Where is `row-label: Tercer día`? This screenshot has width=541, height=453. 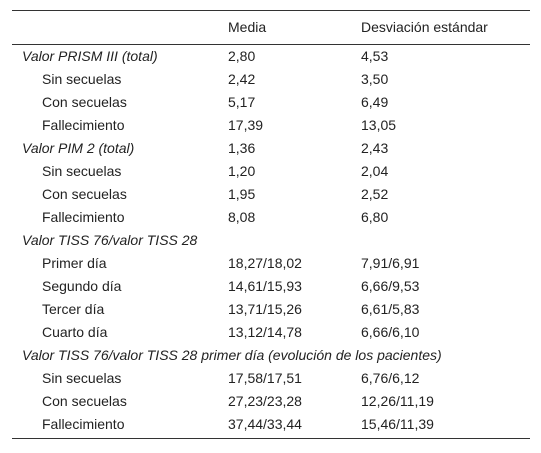 row-label: Tercer día is located at coordinates (73, 309).